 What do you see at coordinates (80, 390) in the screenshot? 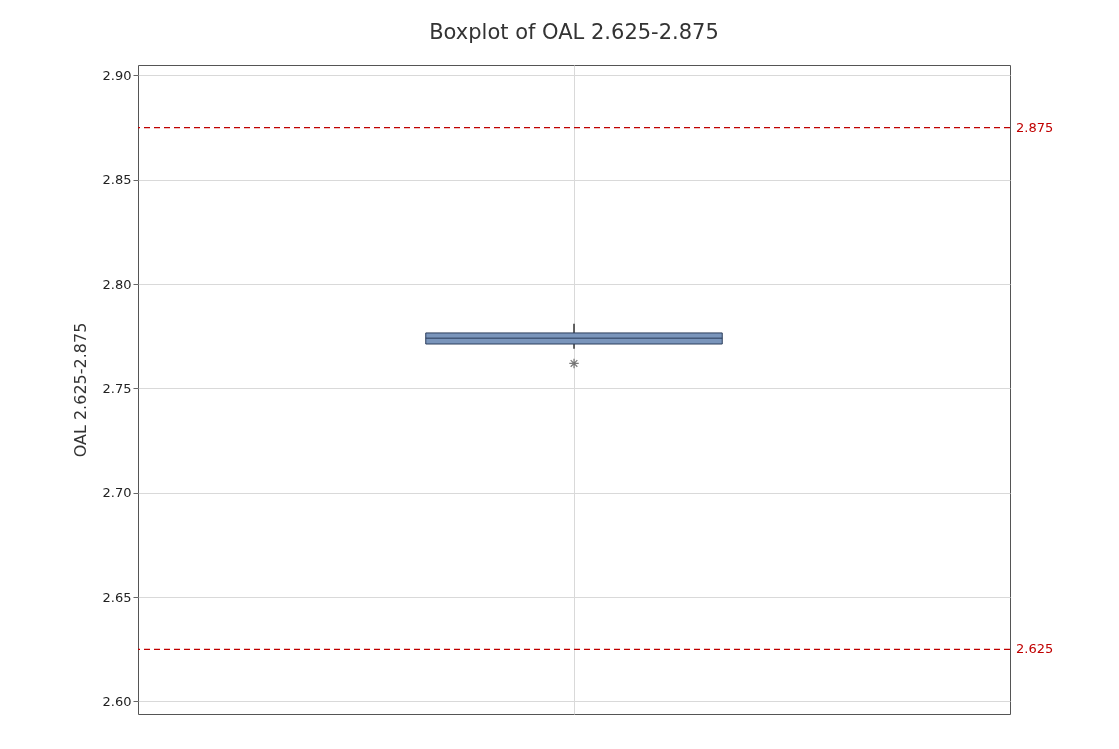
I see `y-axis-title: OAL 2.625-2.875` at bounding box center [80, 390].